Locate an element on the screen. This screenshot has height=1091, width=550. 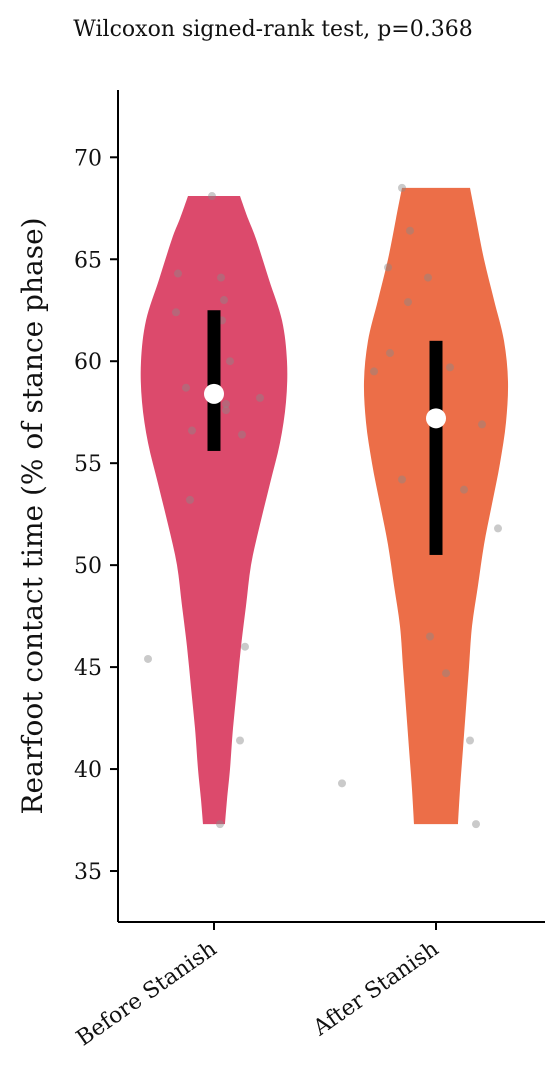
y-tick-label: 40 is located at coordinates (88, 770).